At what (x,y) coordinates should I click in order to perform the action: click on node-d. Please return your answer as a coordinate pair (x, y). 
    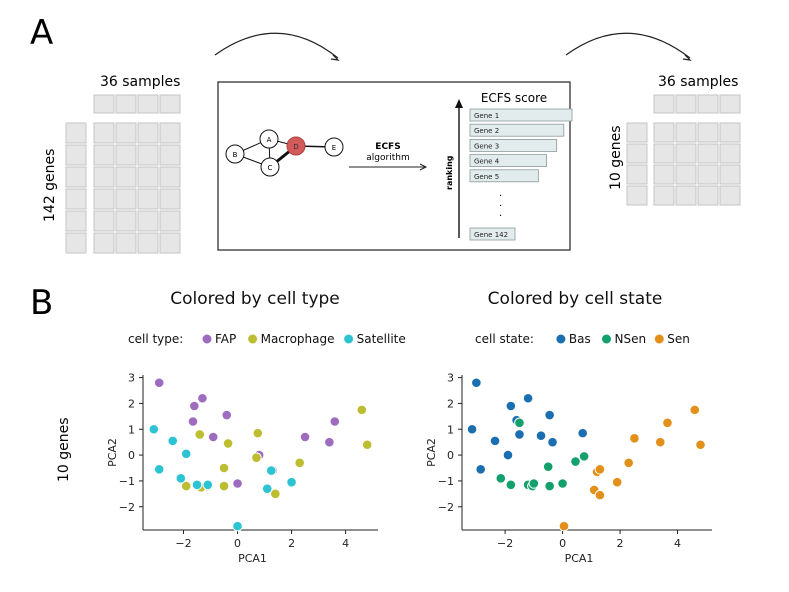
    Looking at the image, I should click on (296, 146).